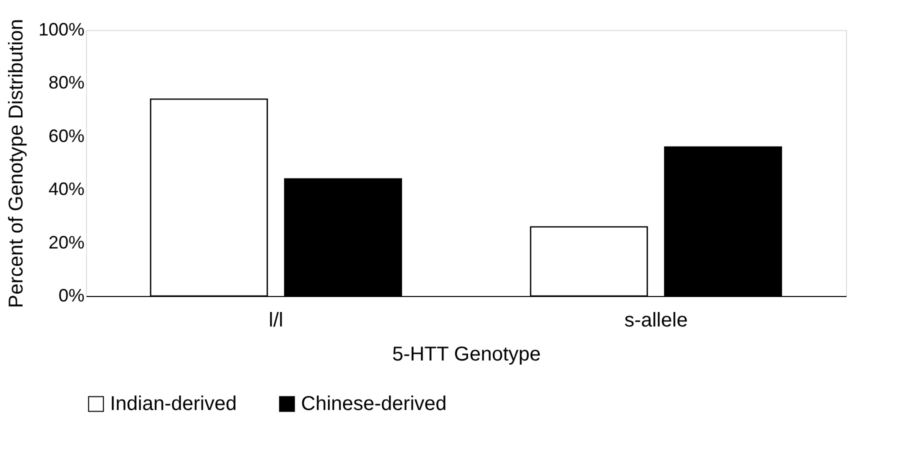 This screenshot has width=912, height=464. What do you see at coordinates (374, 404) in the screenshot?
I see `legend-label: Chinese-derived` at bounding box center [374, 404].